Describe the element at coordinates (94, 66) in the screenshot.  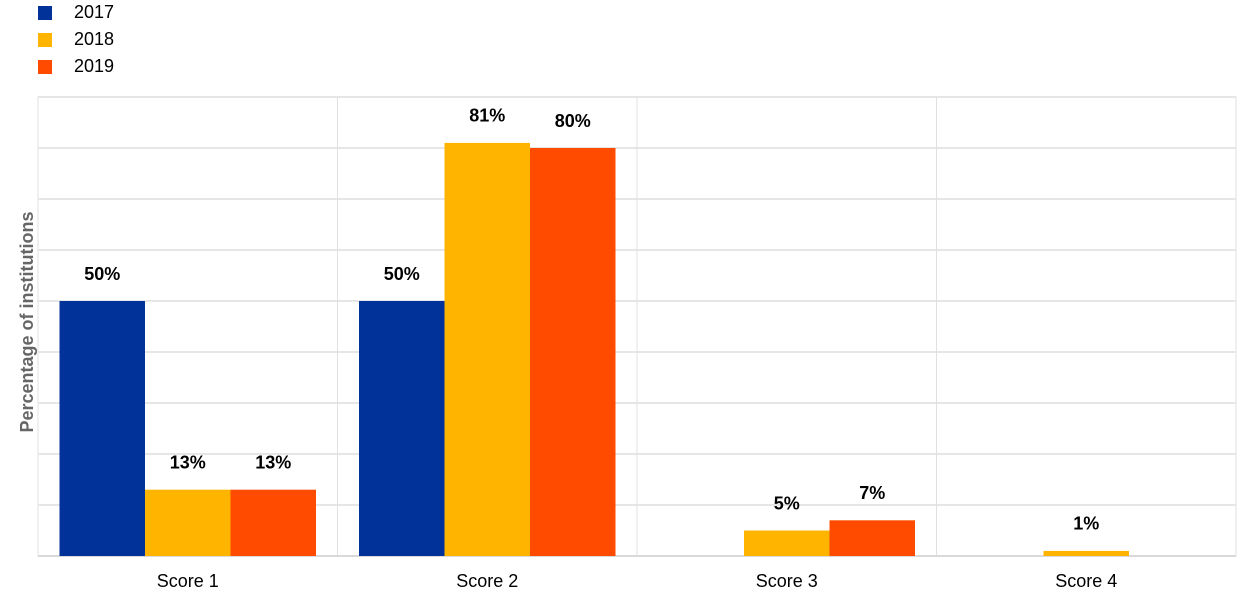
I see `legend-label: 2019` at that location.